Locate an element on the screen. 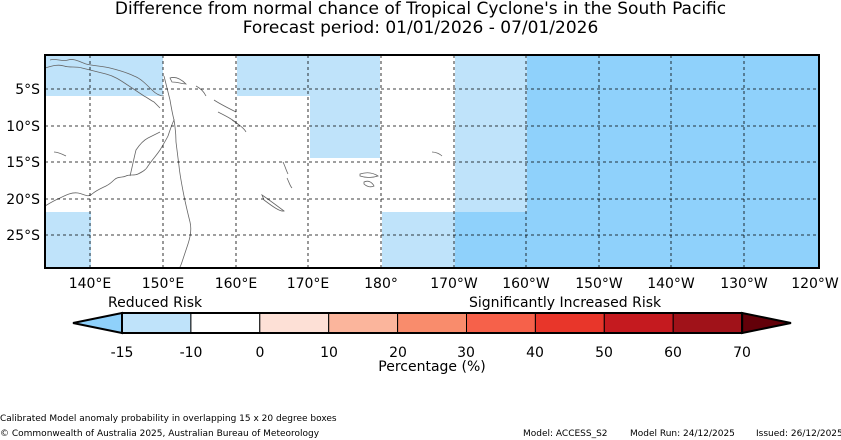  lat-label: 20°S is located at coordinates (23, 200).